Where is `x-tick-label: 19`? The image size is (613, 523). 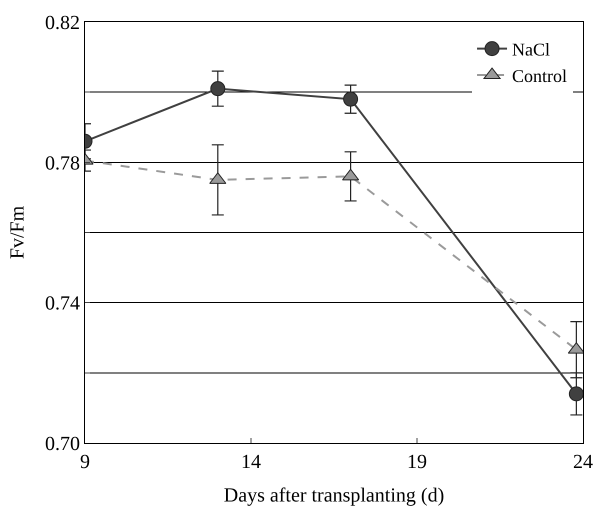 x-tick-label: 19 is located at coordinates (417, 462).